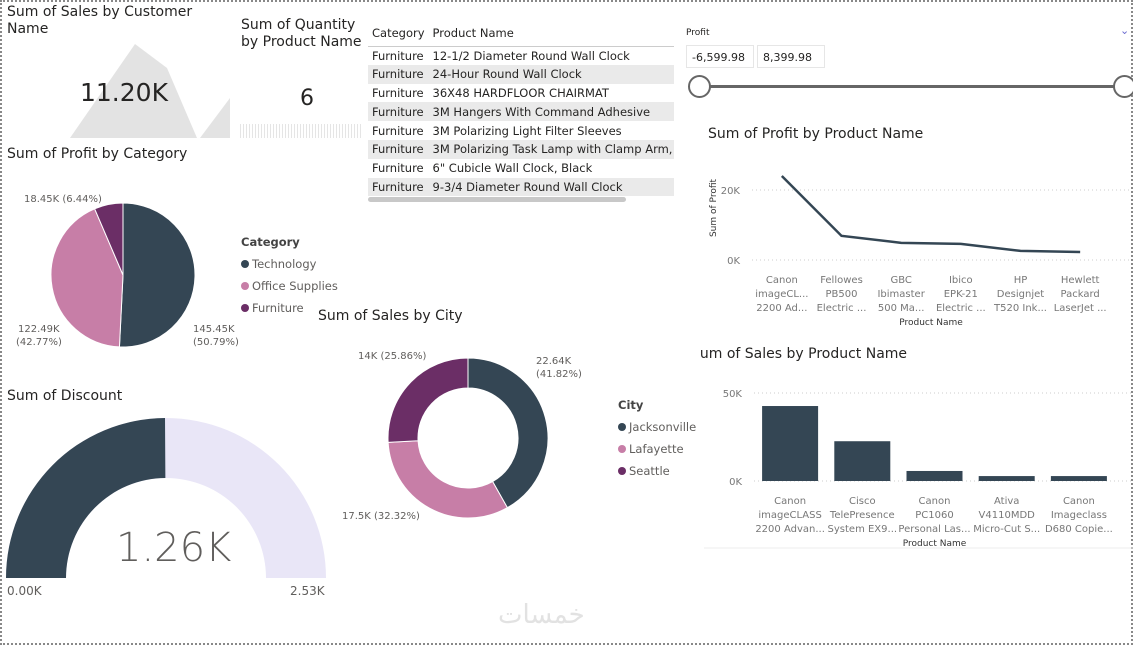 This screenshot has height=649, width=1133. I want to click on gauge-max: 2.53K, so click(307, 591).